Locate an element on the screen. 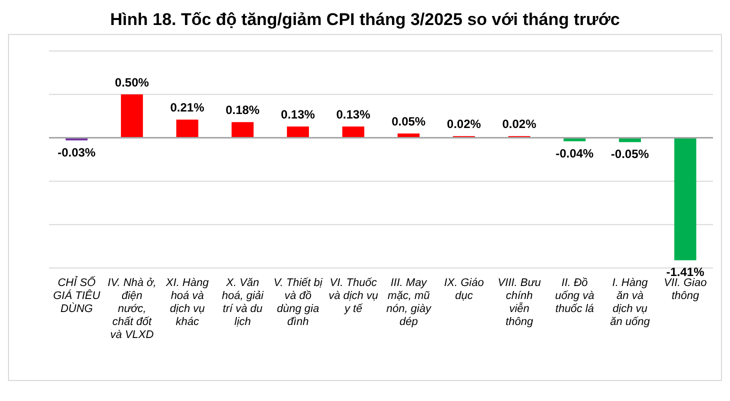 Image resolution: width=730 pixels, height=401 pixels. data-label: -0.05% is located at coordinates (630, 154).